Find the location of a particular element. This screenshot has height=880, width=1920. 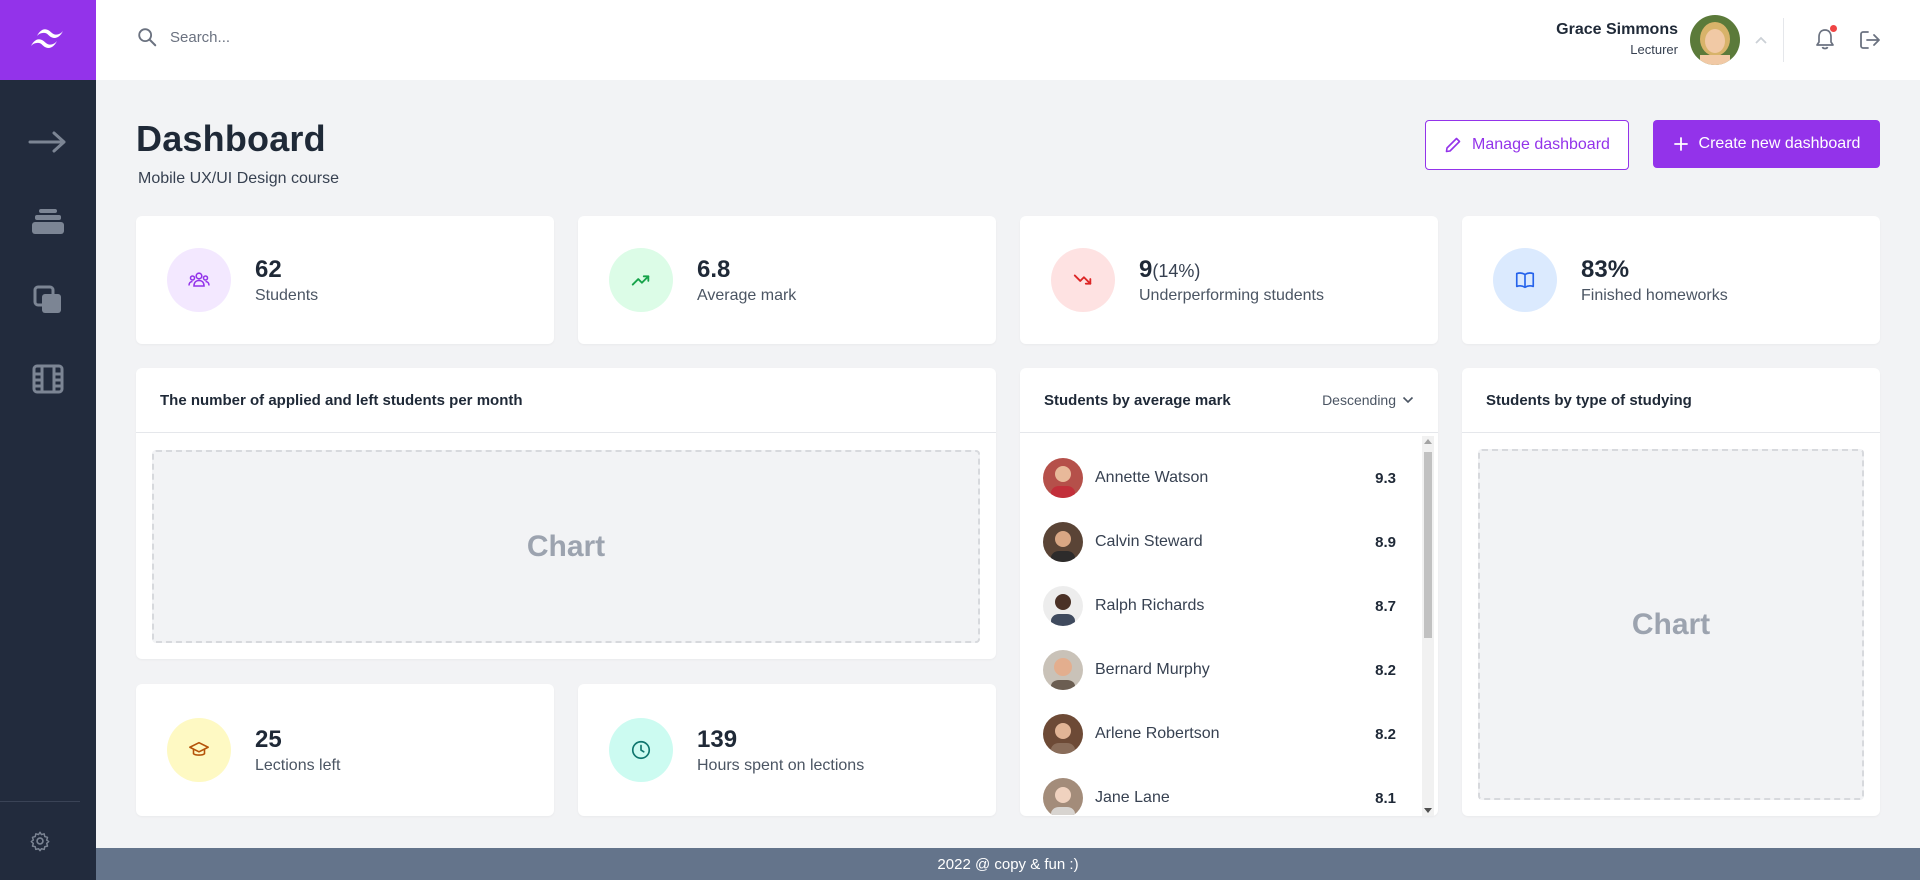

sidebar-item-courses is located at coordinates (48, 220).